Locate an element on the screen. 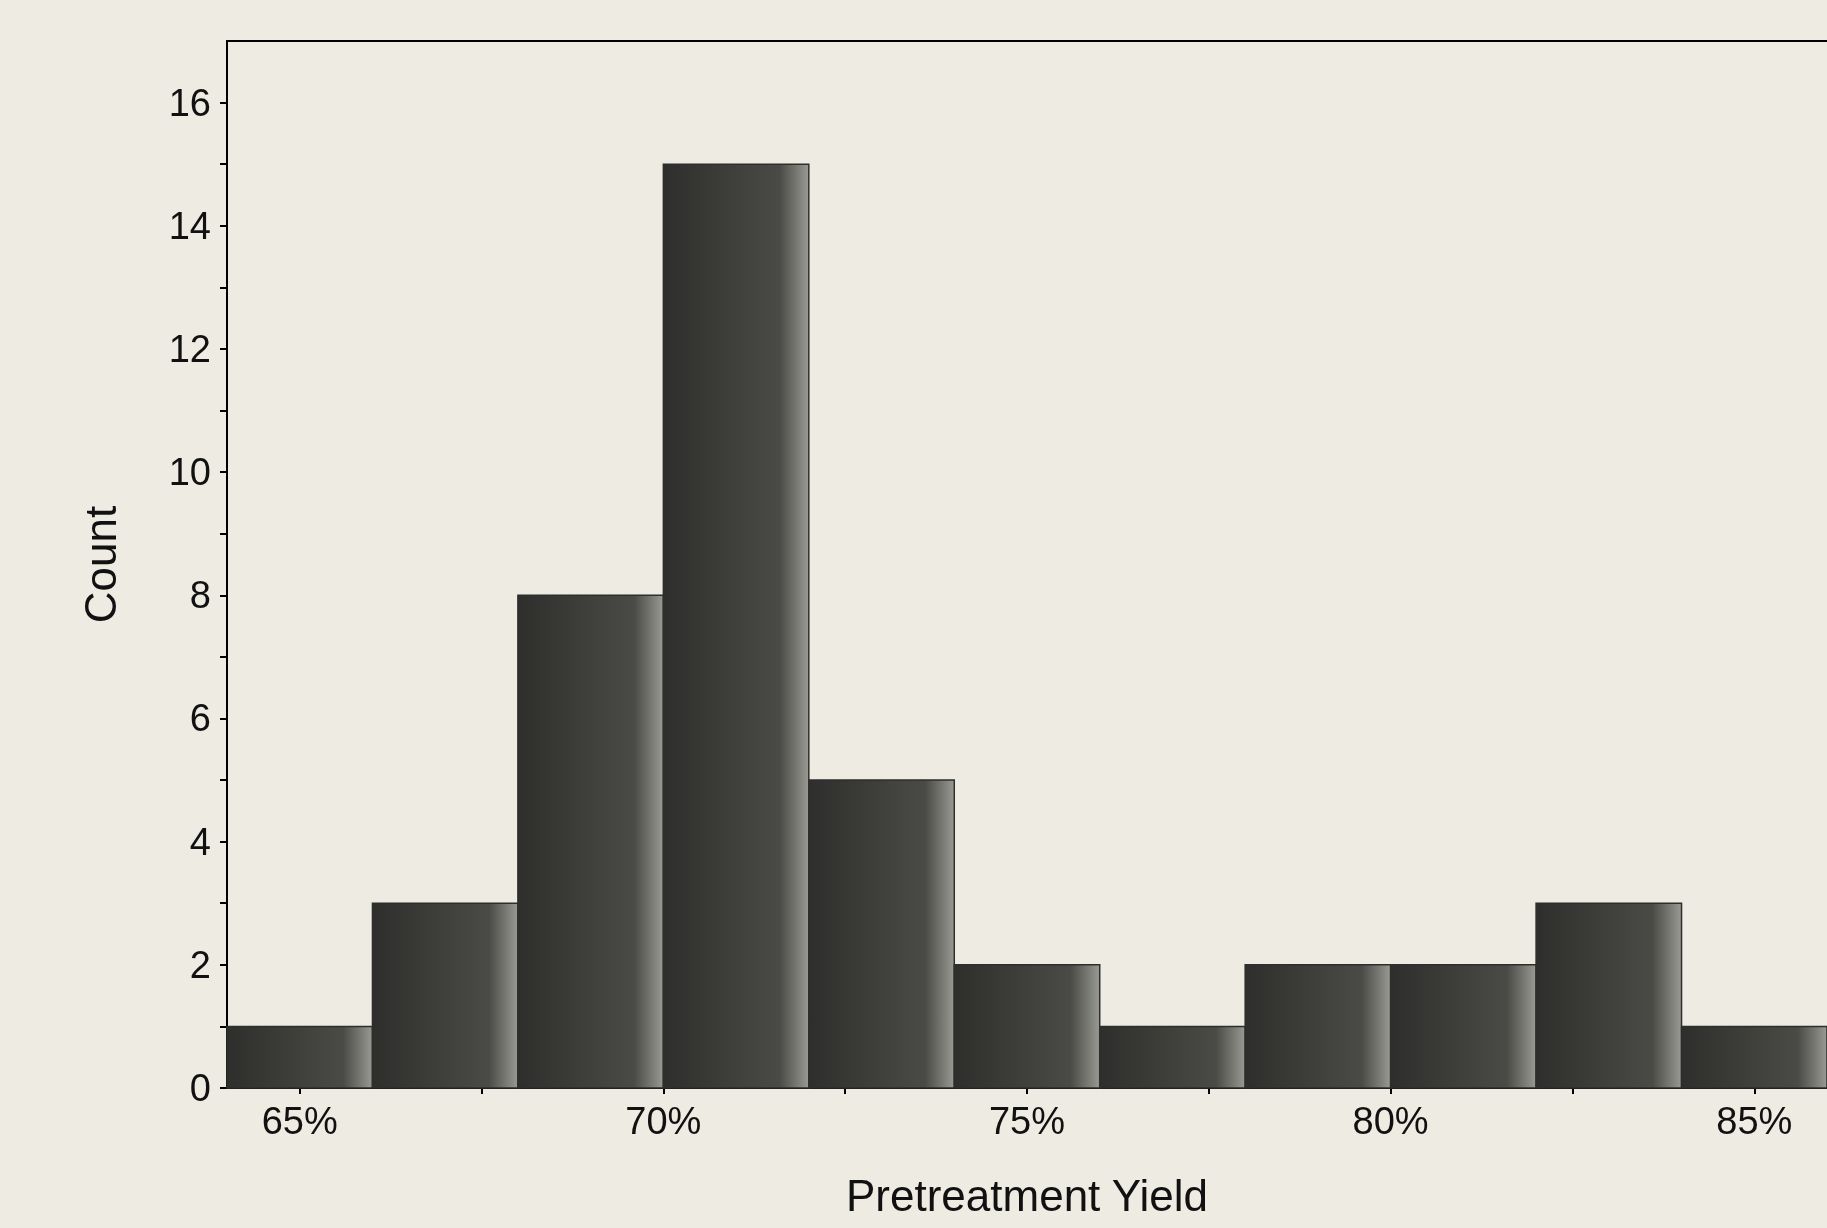 This screenshot has width=1827, height=1228. x-tick-label: 75% is located at coordinates (1027, 1121).